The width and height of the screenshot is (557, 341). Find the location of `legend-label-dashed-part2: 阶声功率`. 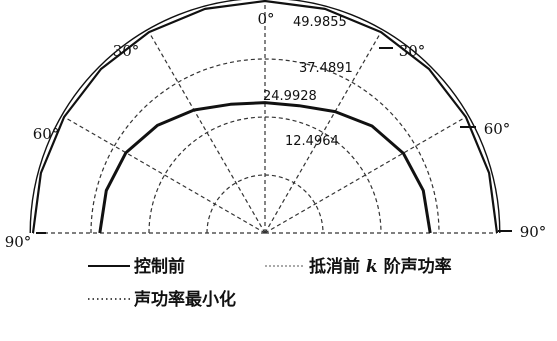

legend-label-dashed-part2: 阶声功率 is located at coordinates (415, 266).